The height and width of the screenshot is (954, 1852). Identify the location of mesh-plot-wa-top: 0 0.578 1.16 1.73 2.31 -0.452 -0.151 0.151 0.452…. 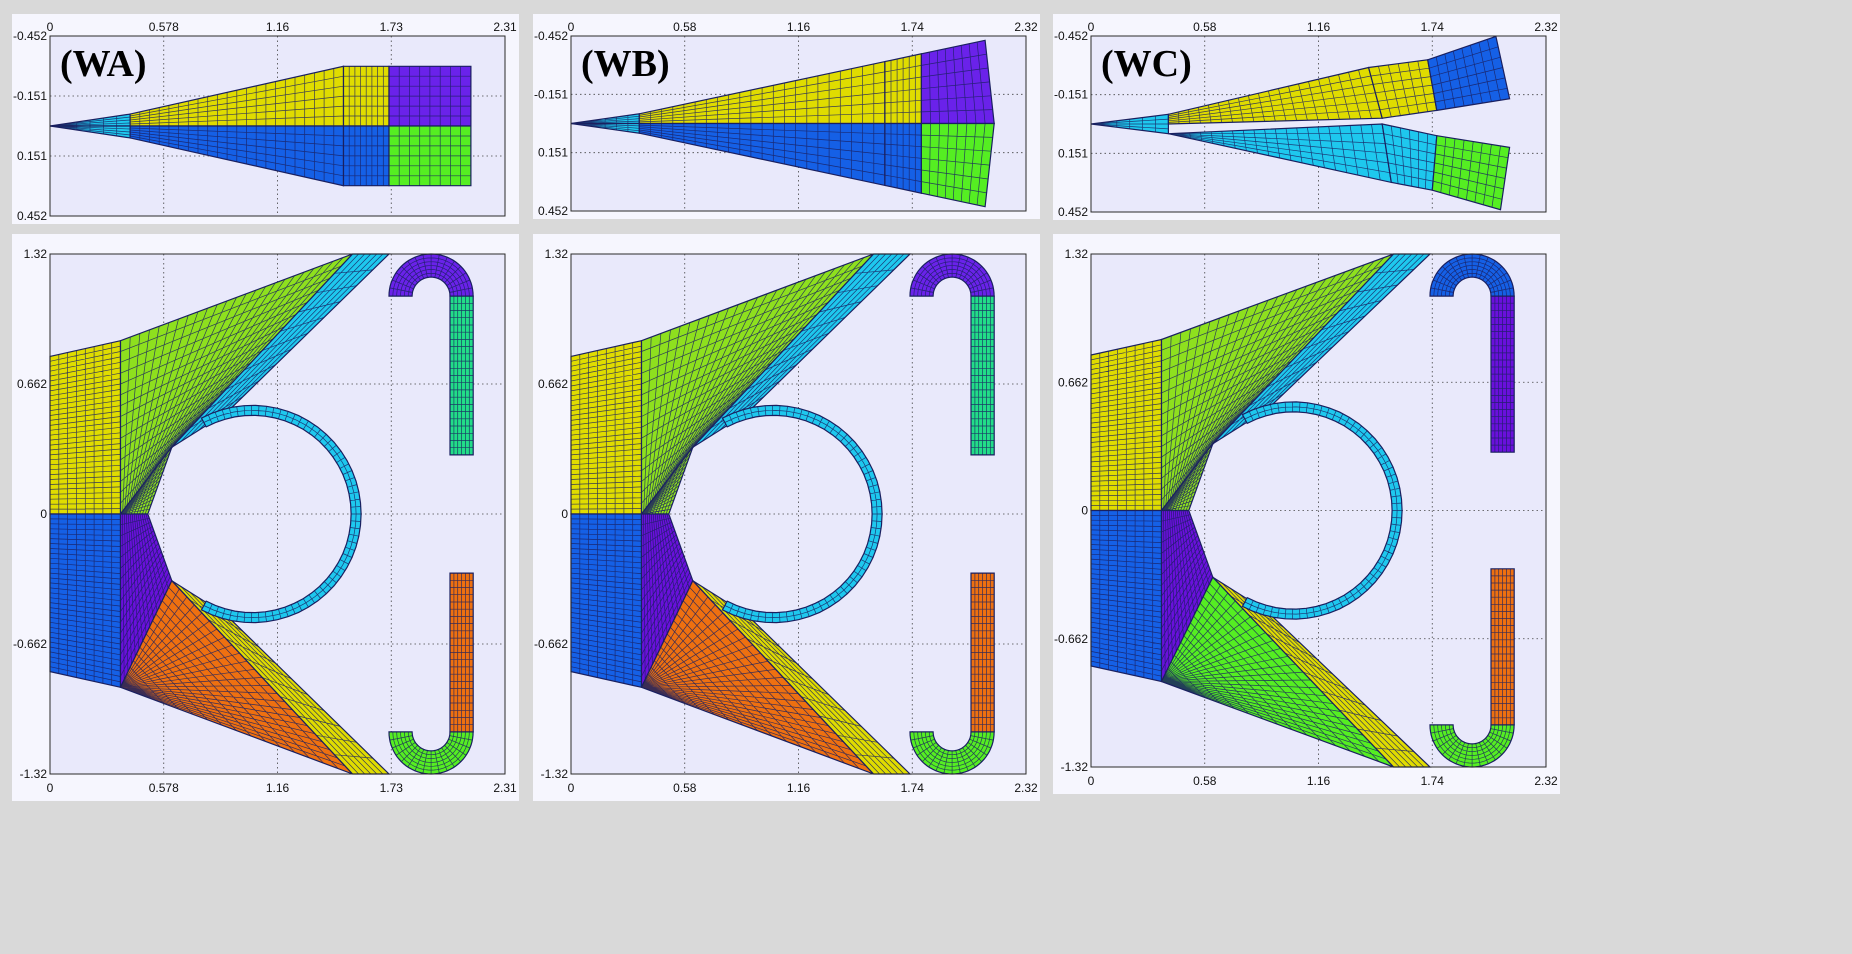
(265, 121).